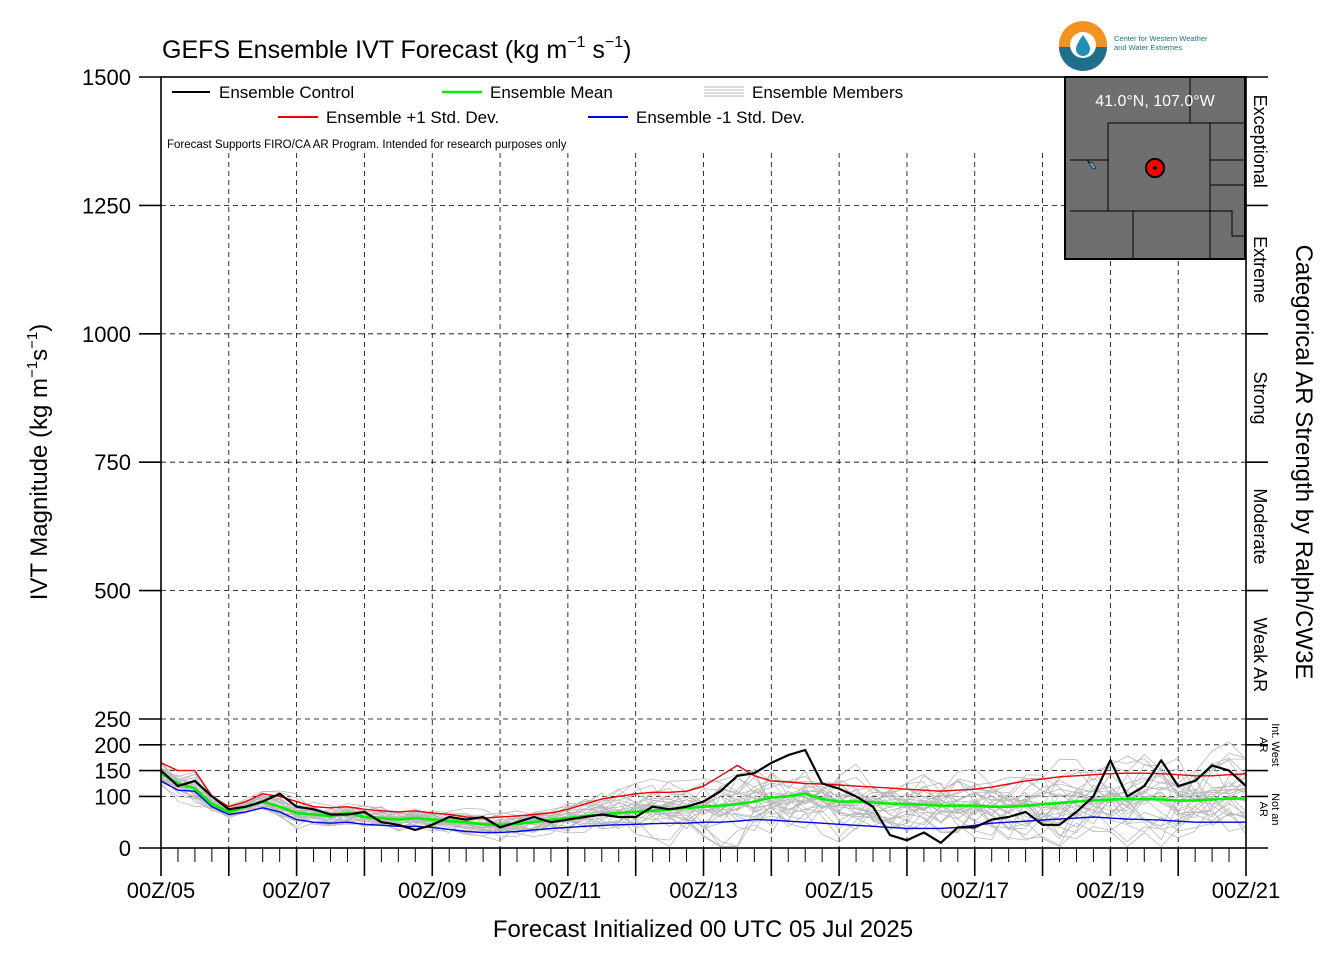 The width and height of the screenshot is (1336, 962). I want to click on inset-map-coordinates: 41.0°N, 107.0°W, so click(1155, 101).